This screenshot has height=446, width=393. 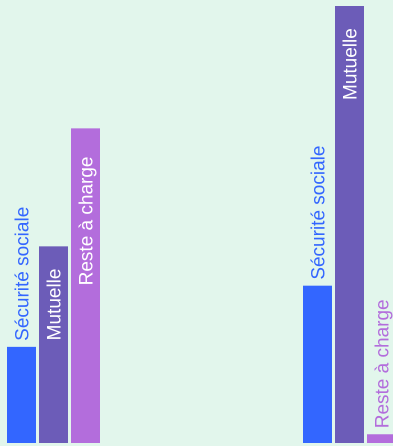 I want to click on bar-label-1-2: Mutuelle, so click(x=55, y=305).